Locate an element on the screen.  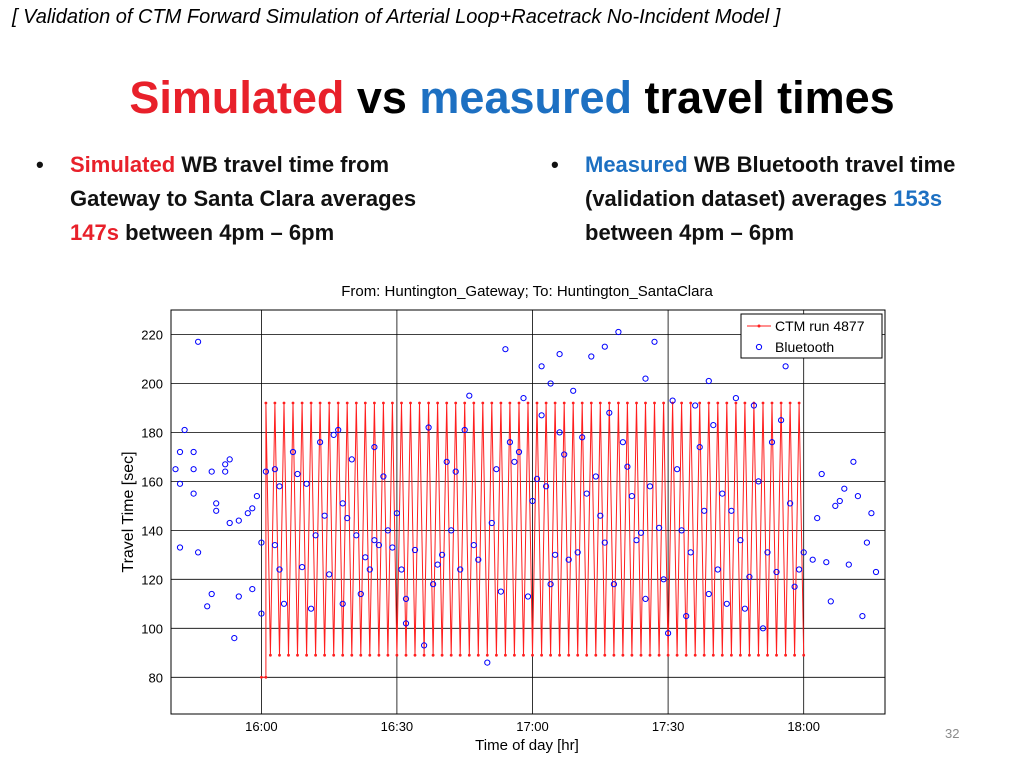
bullet-measured-value: 153s is located at coordinates (918, 198).